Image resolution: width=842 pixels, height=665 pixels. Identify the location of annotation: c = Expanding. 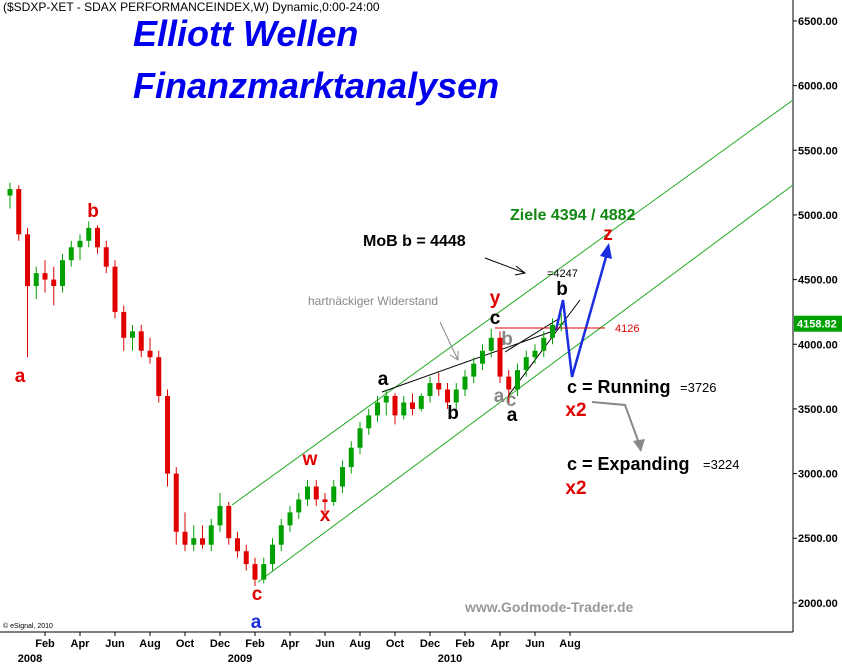
(628, 464).